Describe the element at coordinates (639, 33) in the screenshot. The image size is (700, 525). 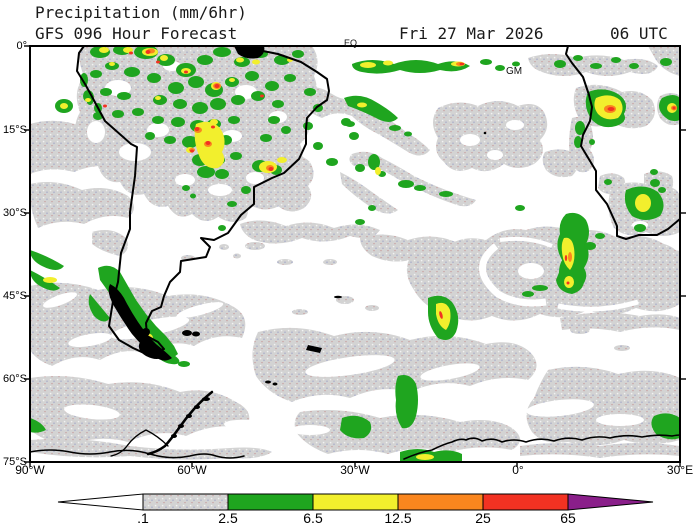
I see `valid-time: 06 UTC` at that location.